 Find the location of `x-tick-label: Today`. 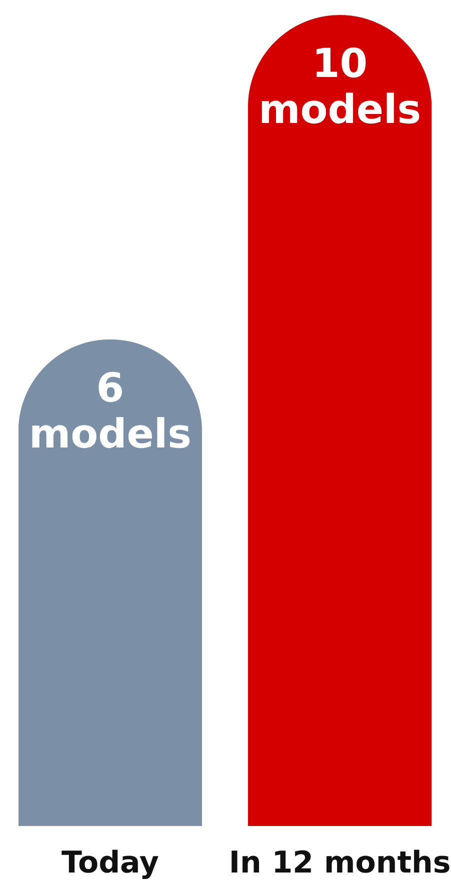

x-tick-label: Today is located at coordinates (110, 863).